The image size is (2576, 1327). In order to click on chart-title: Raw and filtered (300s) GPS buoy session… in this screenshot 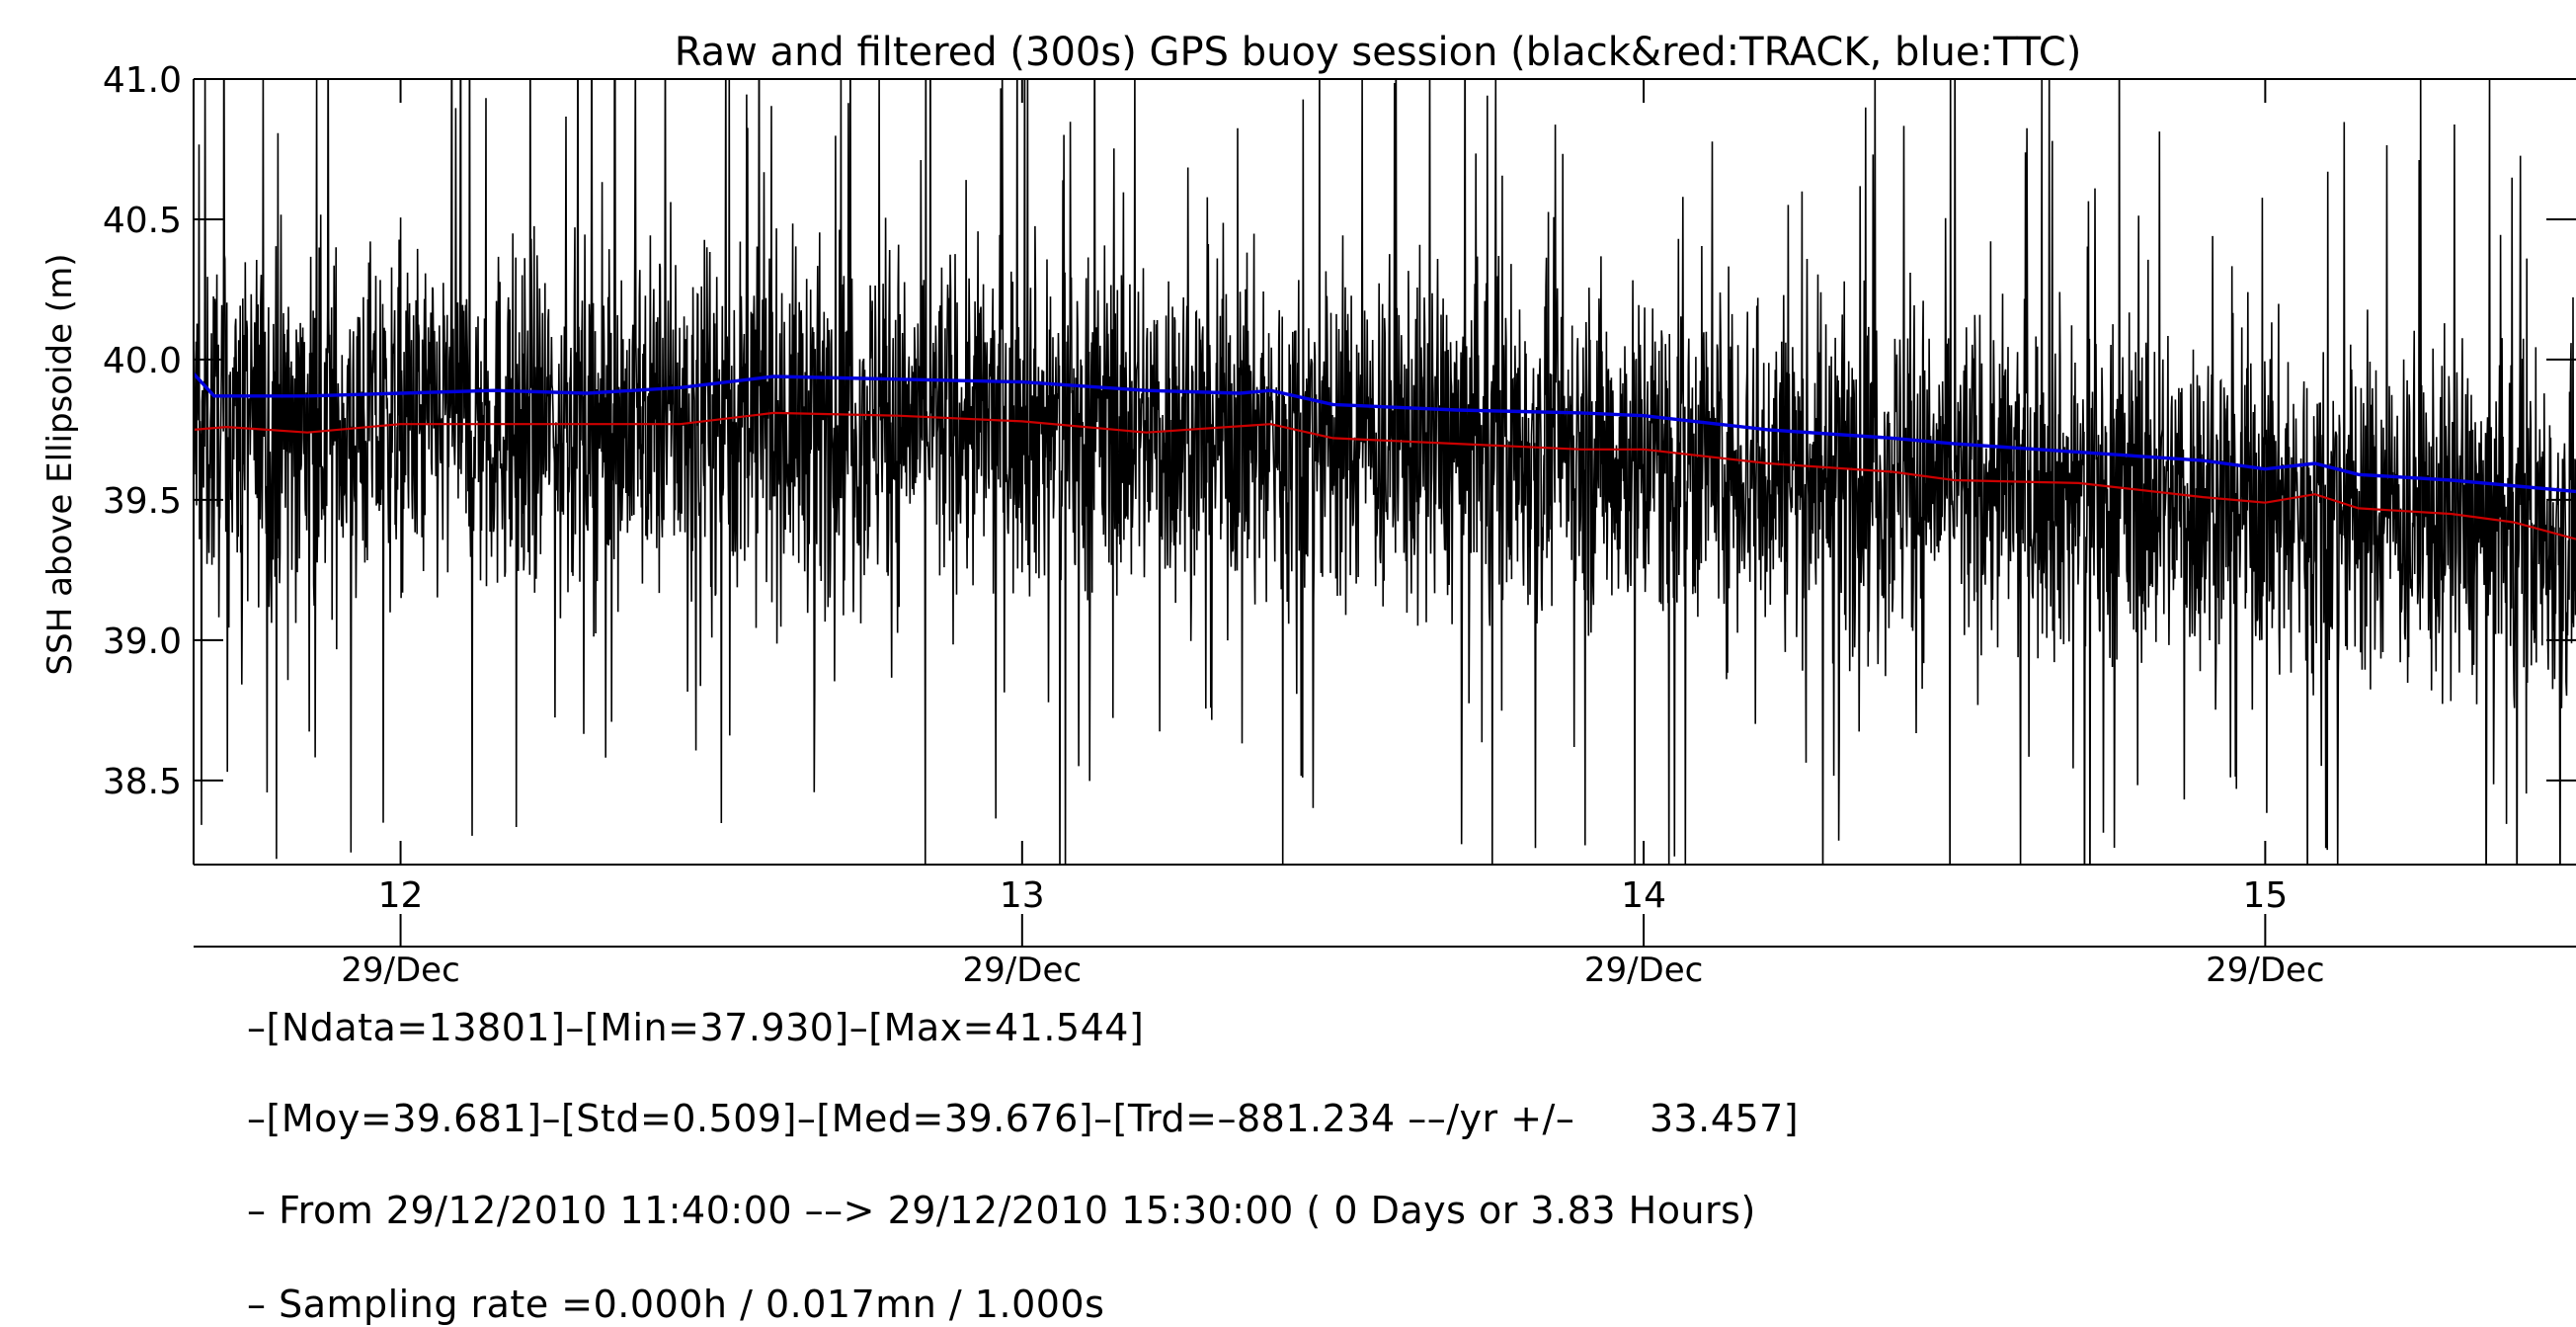, I will do `click(1378, 52)`.